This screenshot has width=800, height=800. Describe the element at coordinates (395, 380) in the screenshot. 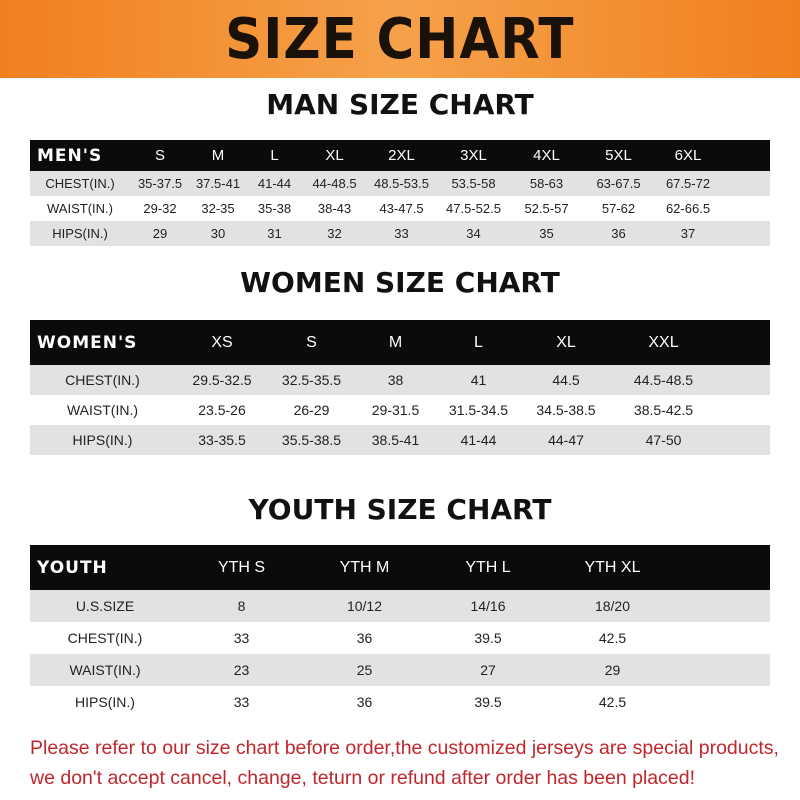

I see `table-cell: 38` at that location.